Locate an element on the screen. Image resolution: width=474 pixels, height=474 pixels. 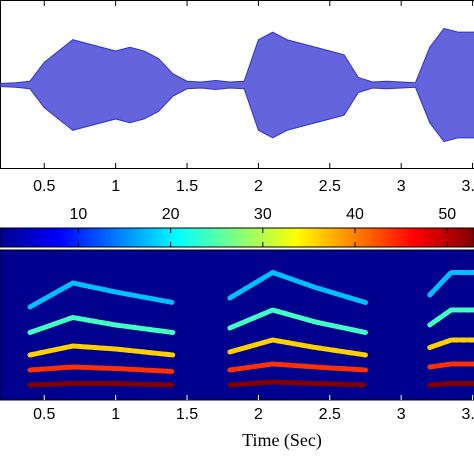
colorbar-tick-label: 40 is located at coordinates (355, 214).